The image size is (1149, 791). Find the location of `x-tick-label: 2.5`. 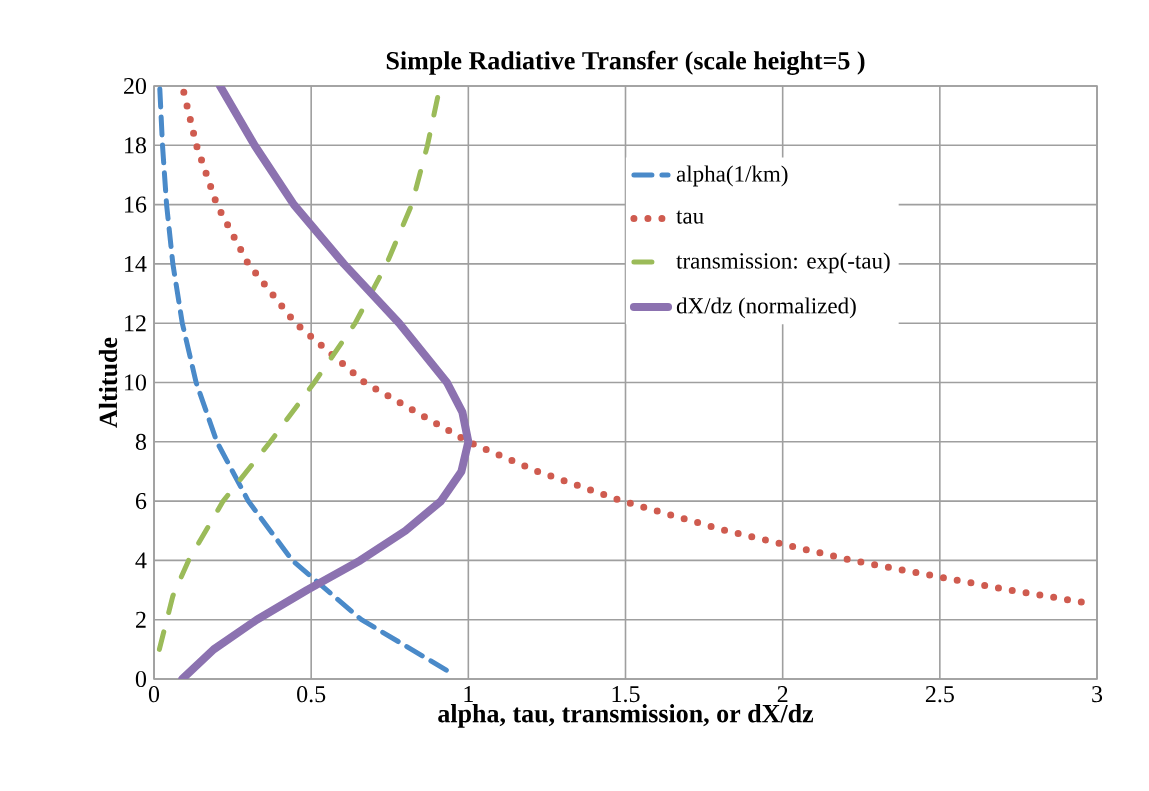

x-tick-label: 2.5 is located at coordinates (939, 694).